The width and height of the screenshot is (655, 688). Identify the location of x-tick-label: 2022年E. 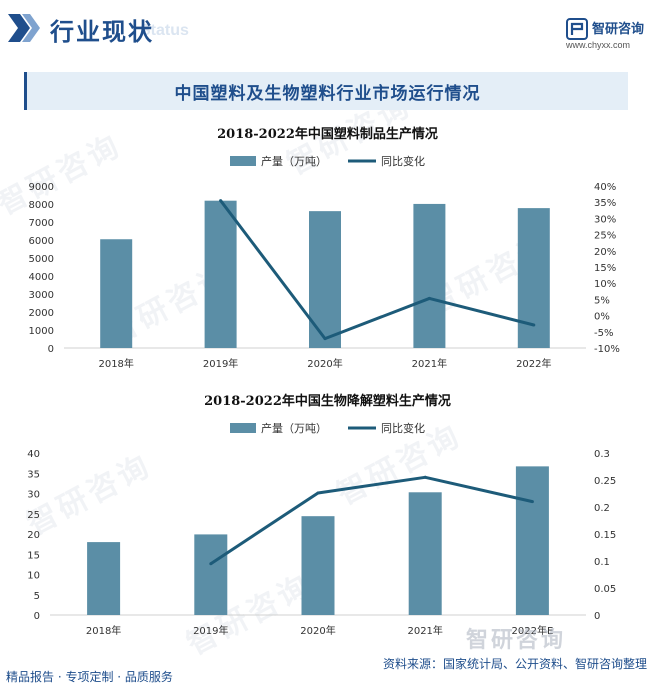
(533, 630).